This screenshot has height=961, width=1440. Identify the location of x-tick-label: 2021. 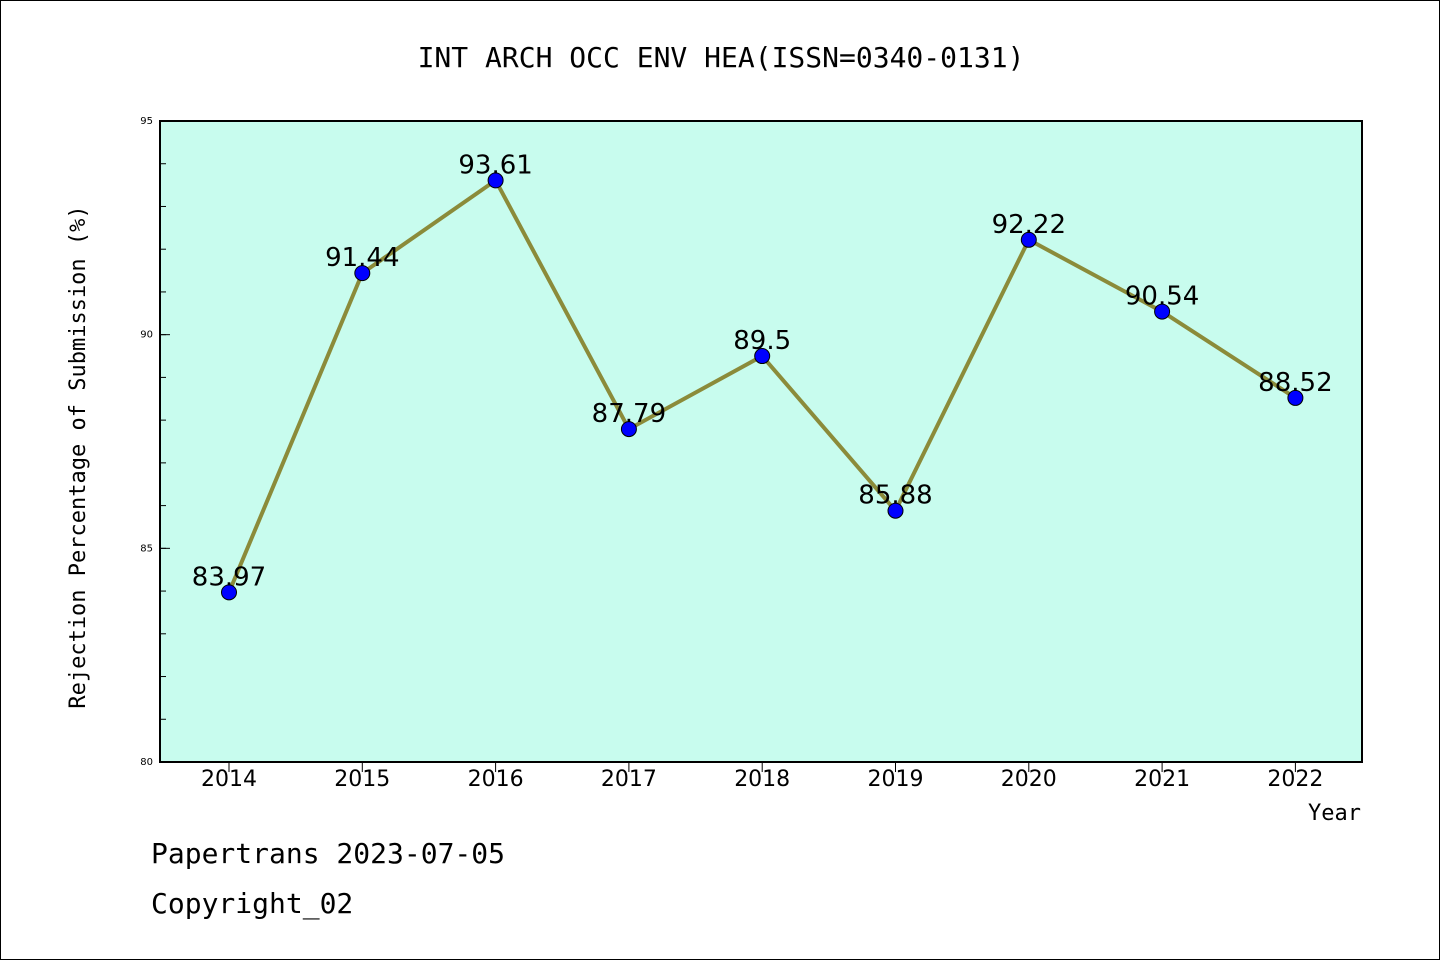
(1162, 779).